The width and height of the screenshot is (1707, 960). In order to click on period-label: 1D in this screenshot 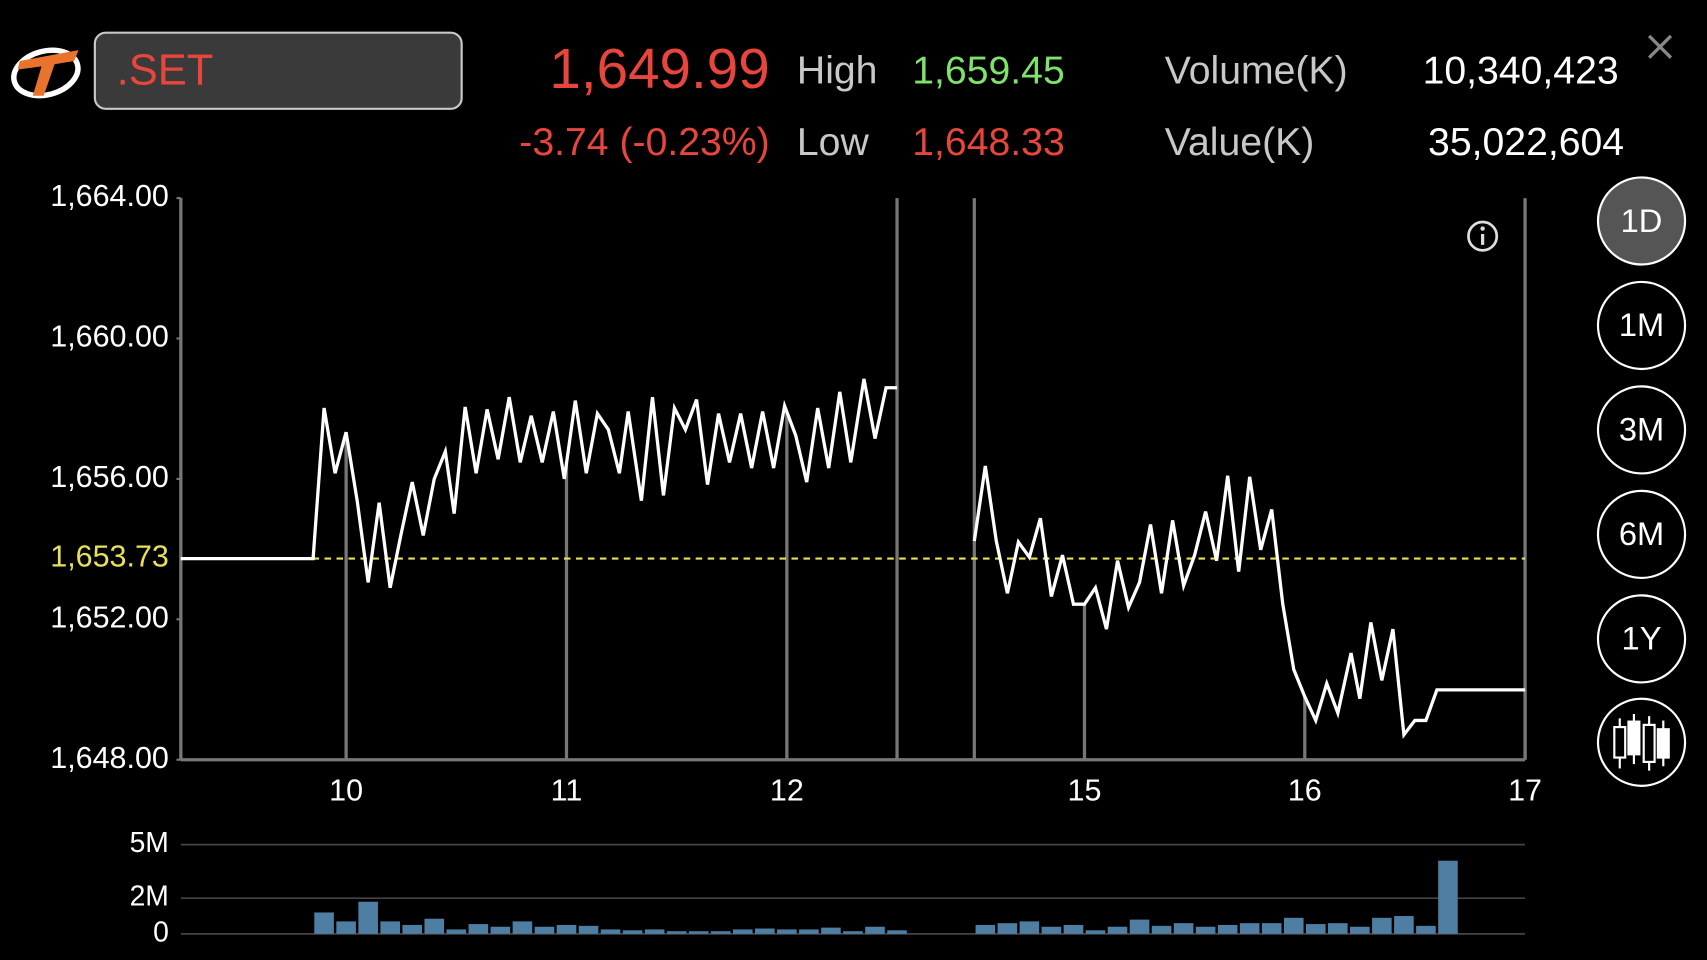, I will do `click(1642, 220)`.